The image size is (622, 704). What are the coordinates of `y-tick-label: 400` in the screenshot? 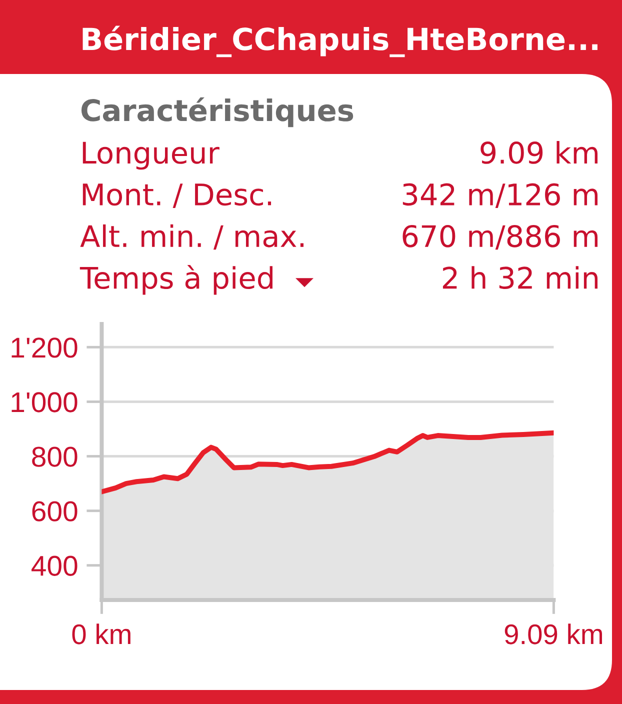 It's located at (55, 566).